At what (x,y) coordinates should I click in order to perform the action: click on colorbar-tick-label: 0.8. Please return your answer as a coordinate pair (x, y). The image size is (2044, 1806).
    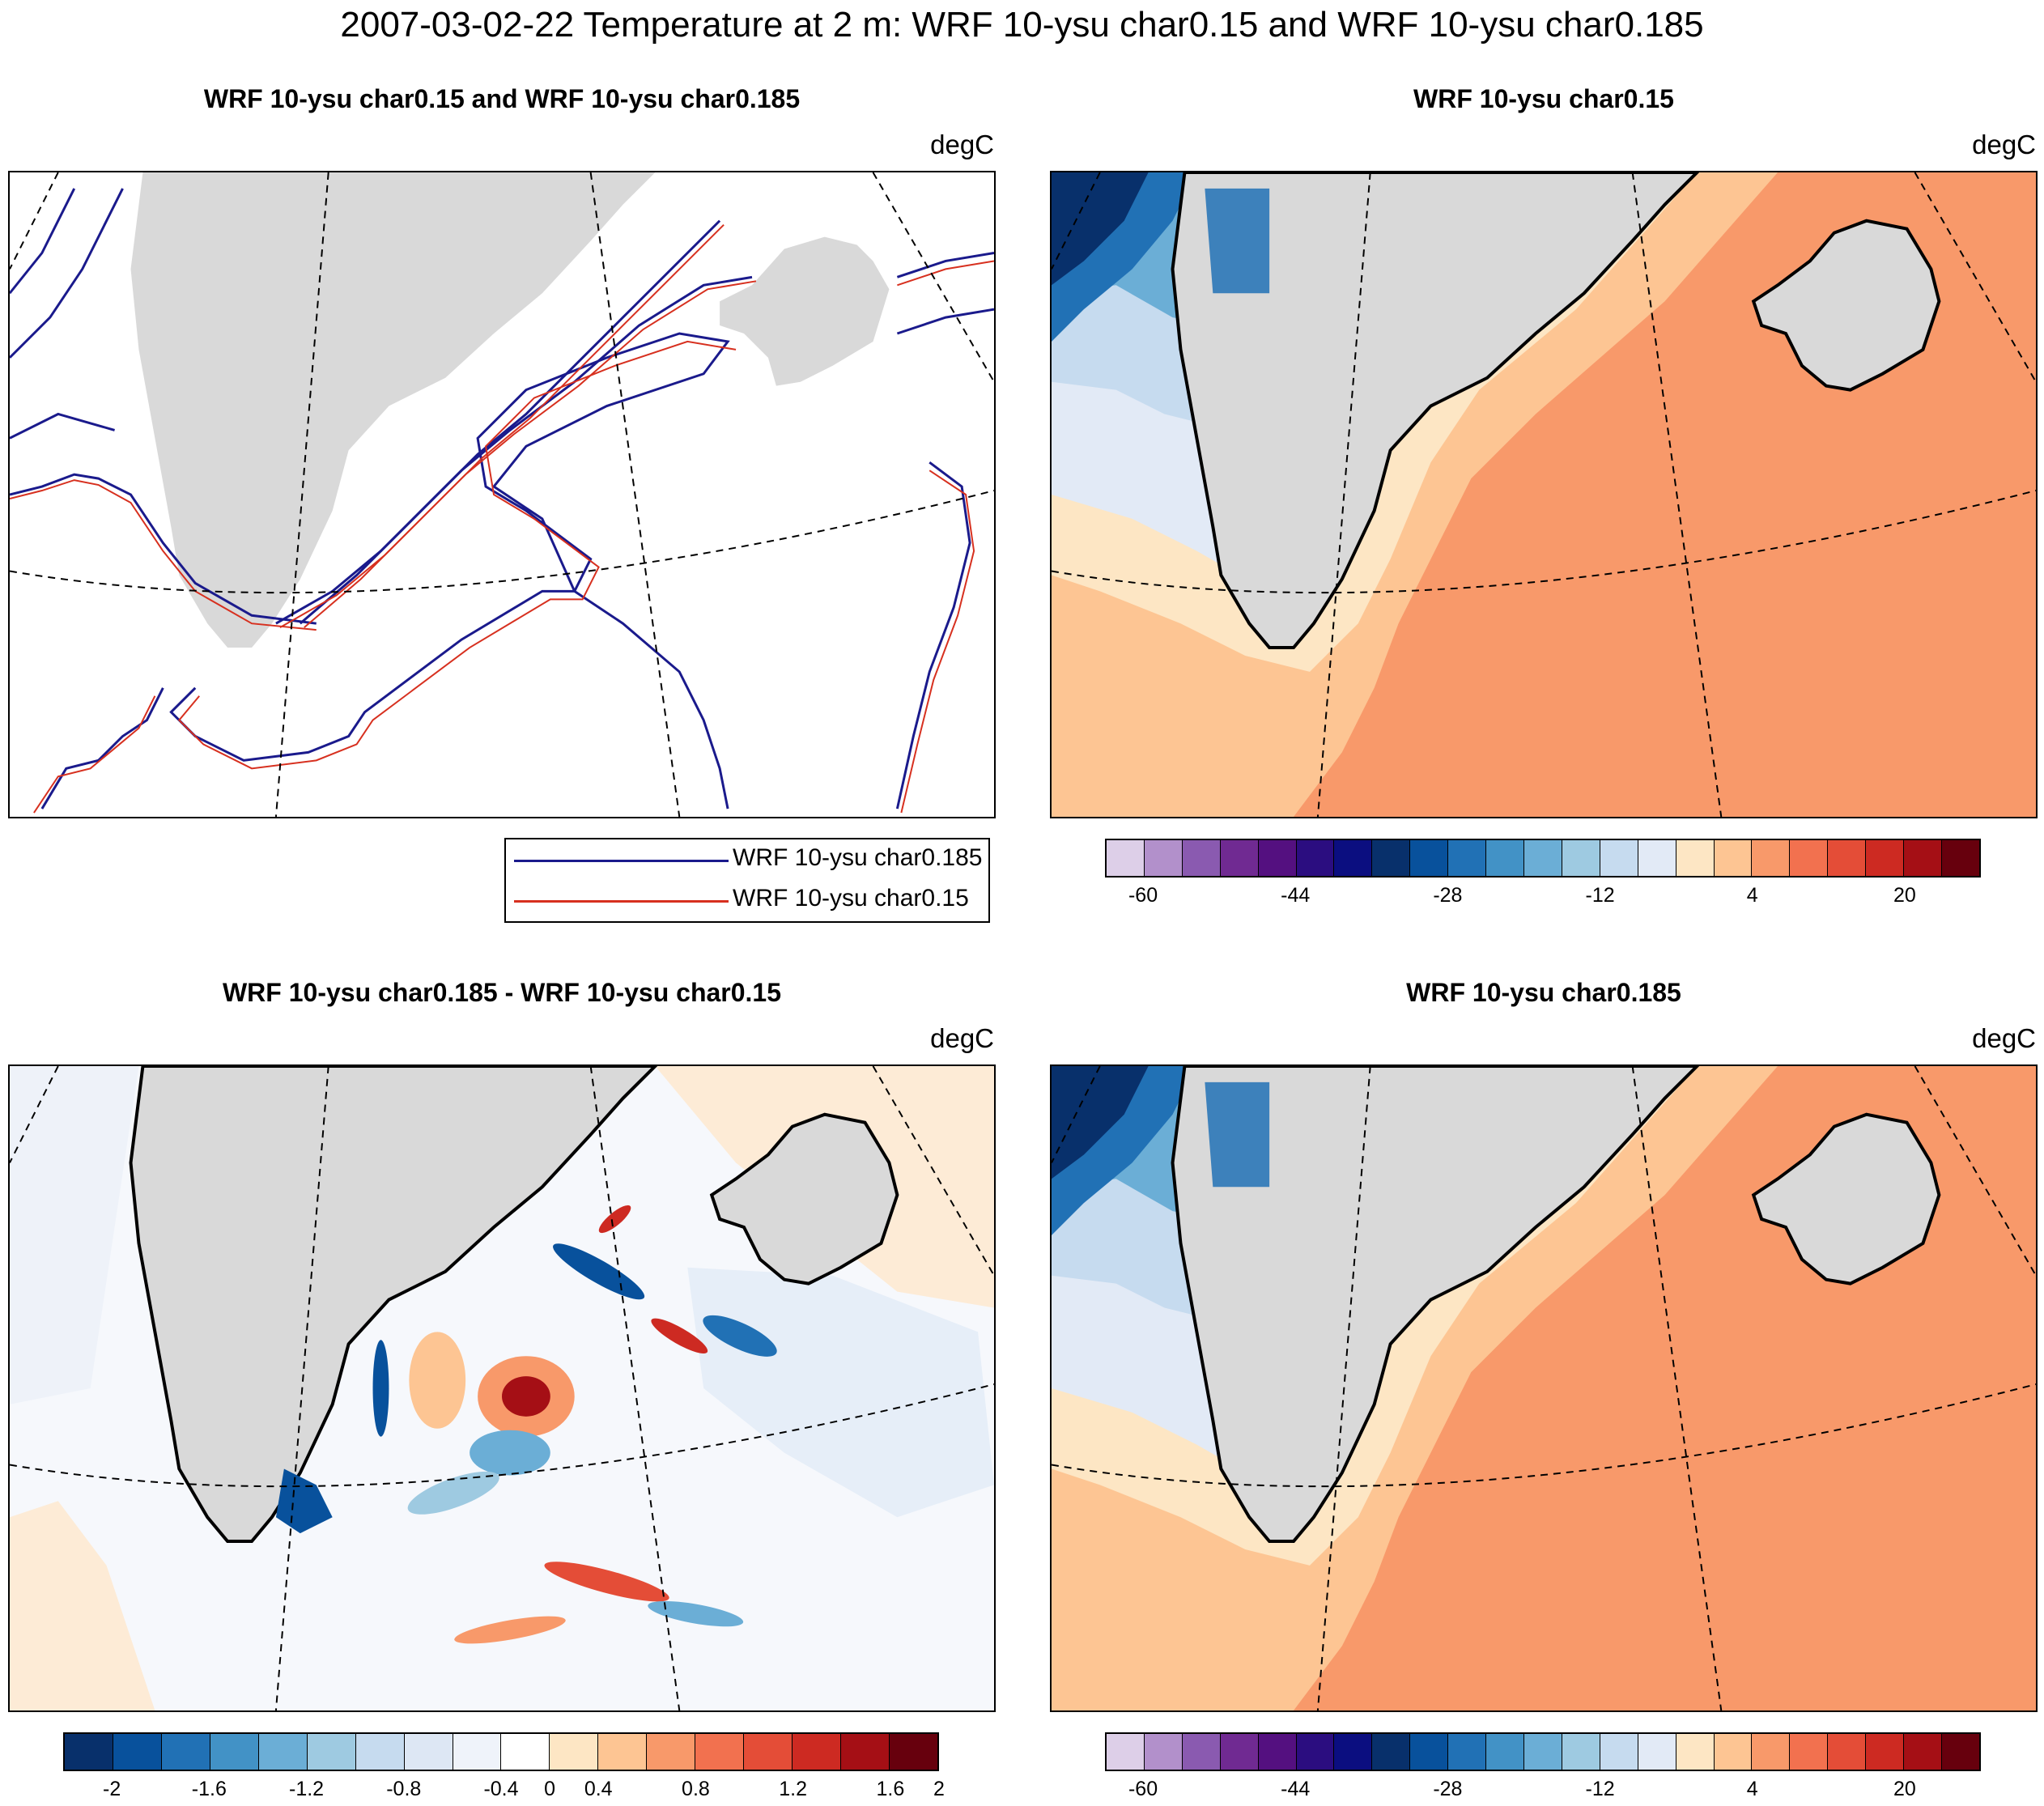
    Looking at the image, I should click on (696, 1789).